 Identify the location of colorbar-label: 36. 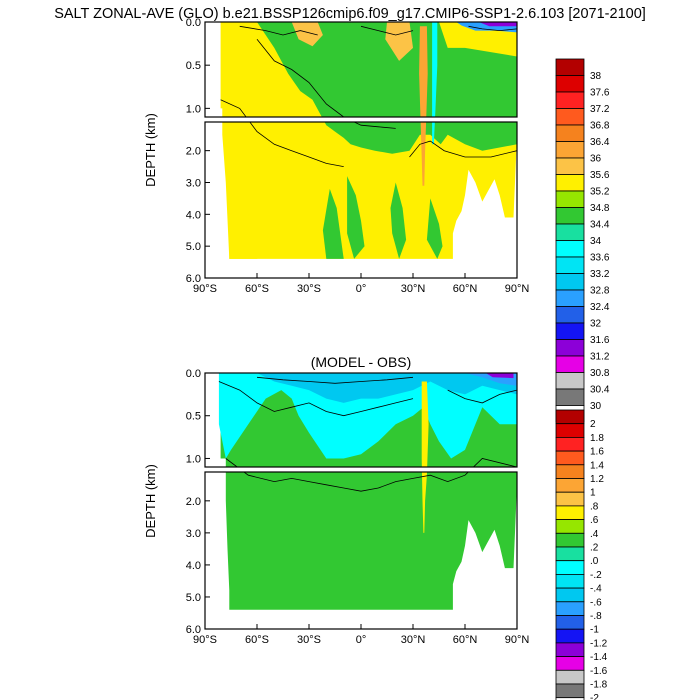
(596, 159).